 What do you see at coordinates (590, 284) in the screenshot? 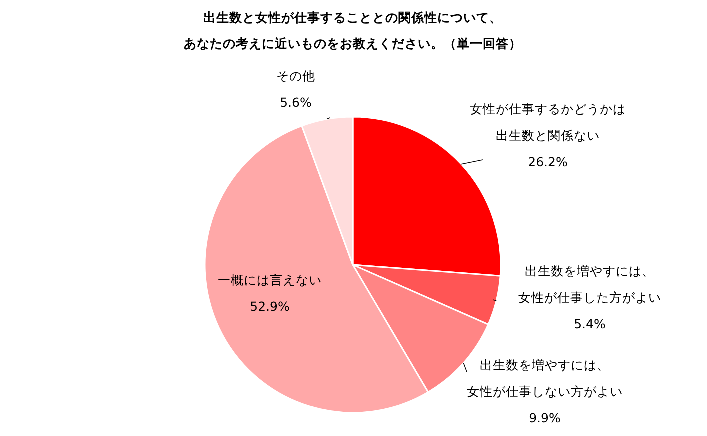
I see `slice-label: 出生数を増やすには、女性が仕事した方がよい` at bounding box center [590, 284].